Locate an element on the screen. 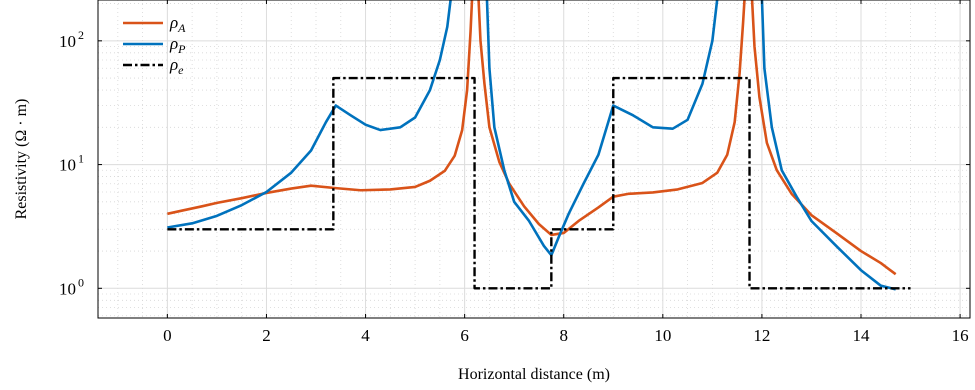  y-axis-label: Resistivity (Ω · m) is located at coordinates (21, 159).